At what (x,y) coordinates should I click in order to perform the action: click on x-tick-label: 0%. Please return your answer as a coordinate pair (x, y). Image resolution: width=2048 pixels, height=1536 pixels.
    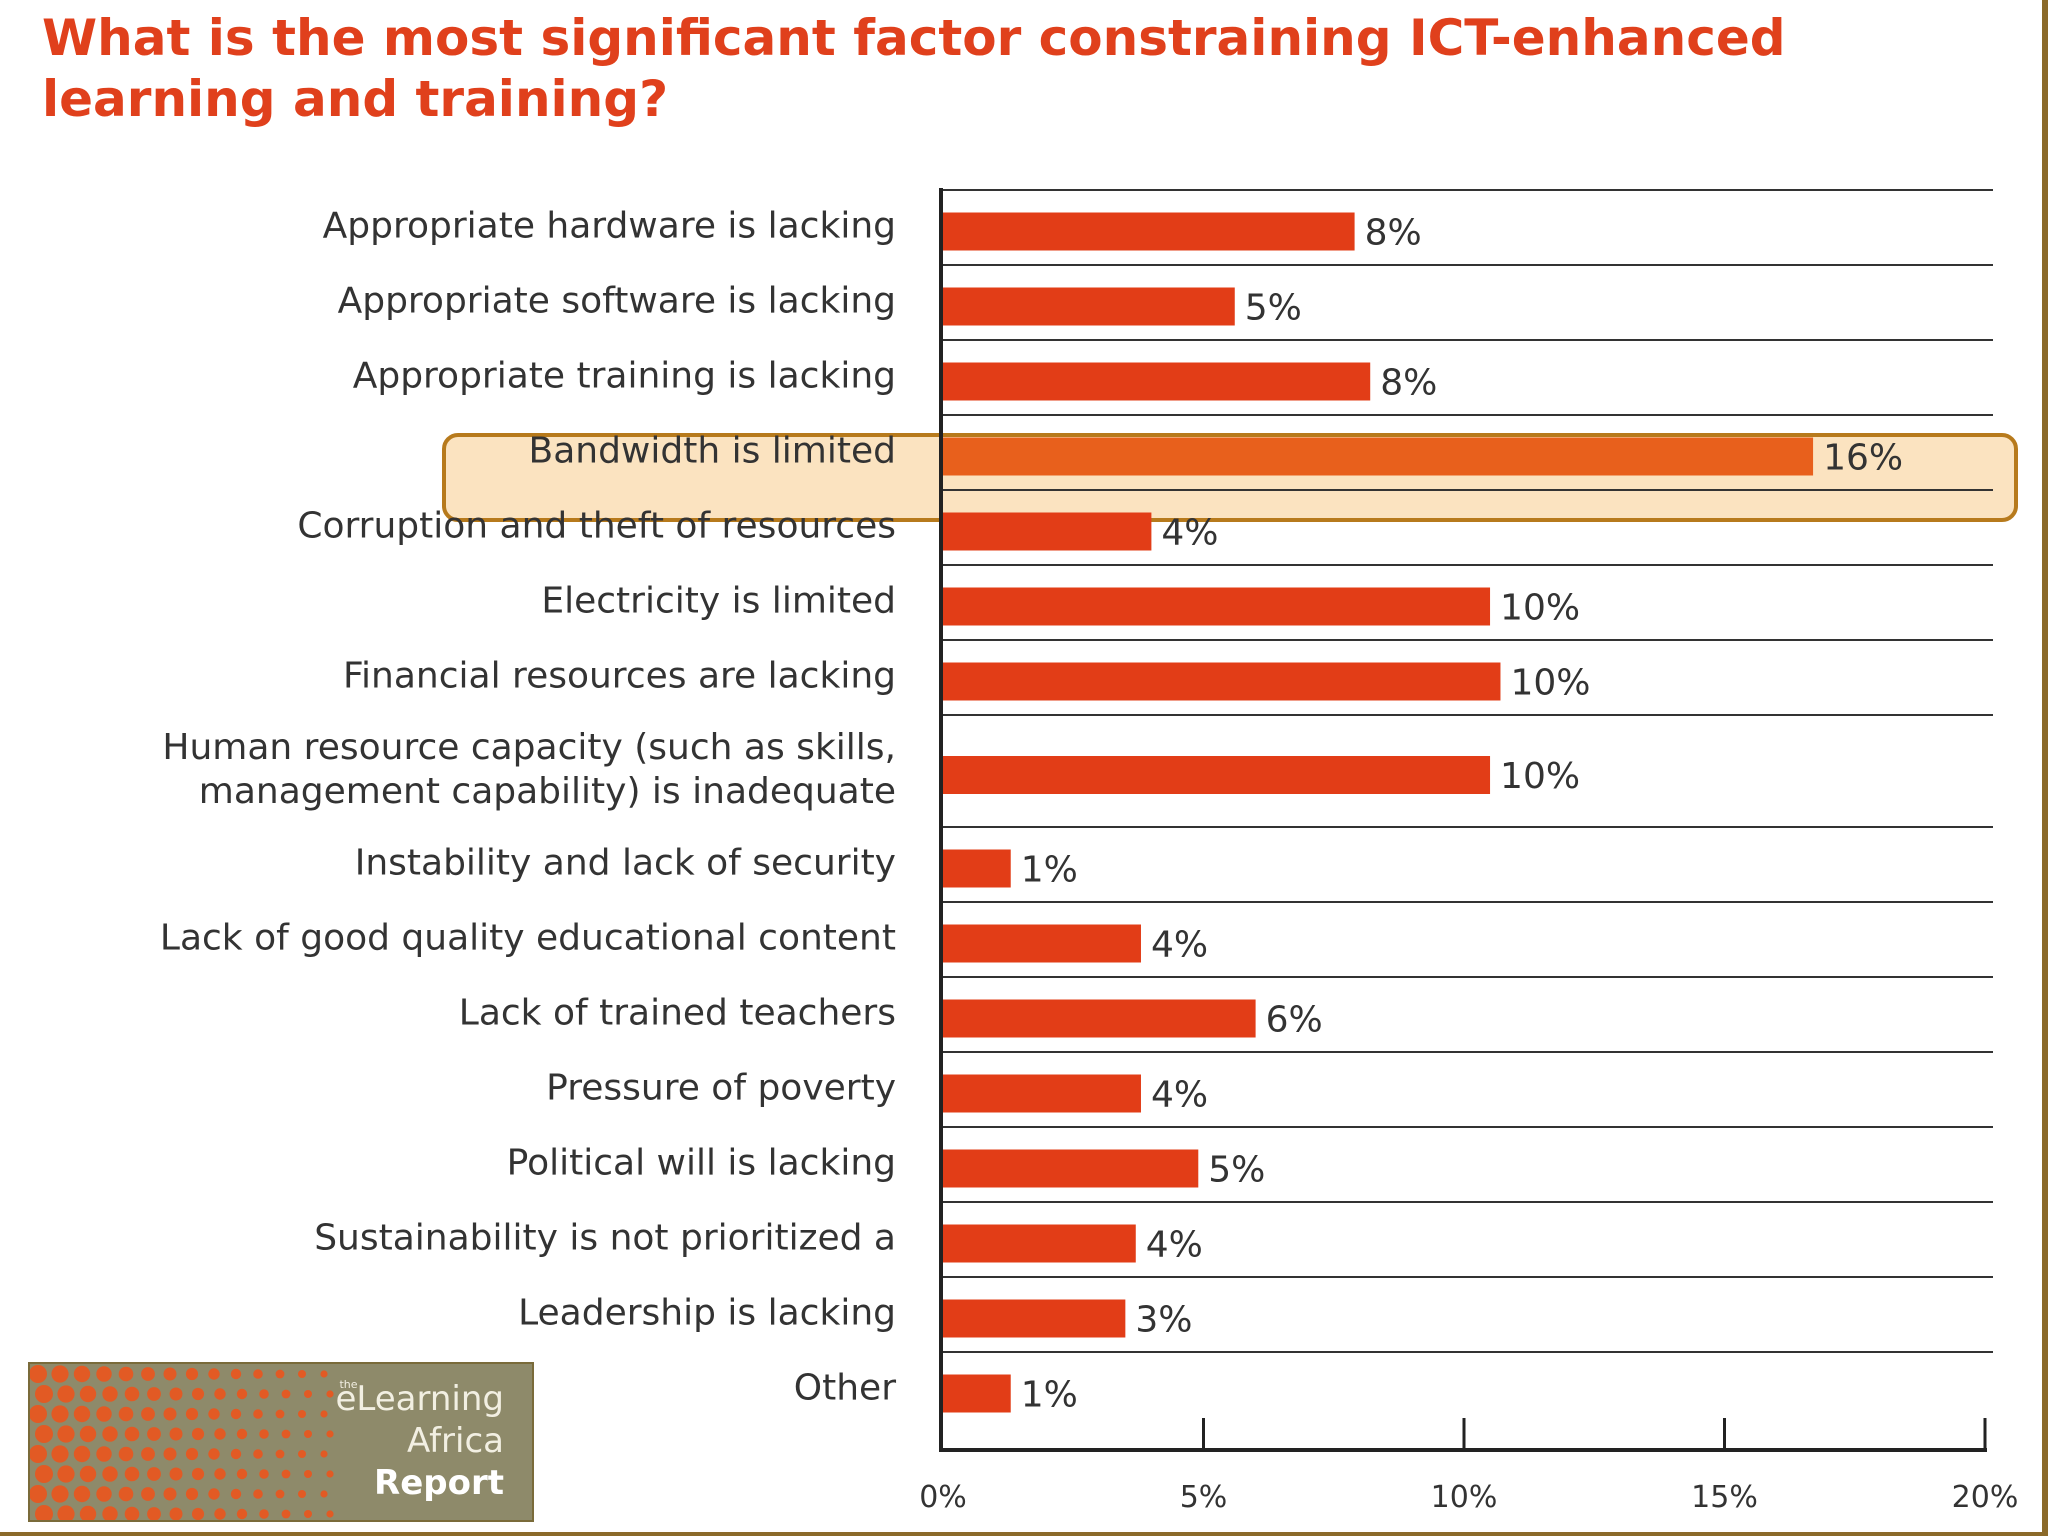
    Looking at the image, I should click on (943, 1497).